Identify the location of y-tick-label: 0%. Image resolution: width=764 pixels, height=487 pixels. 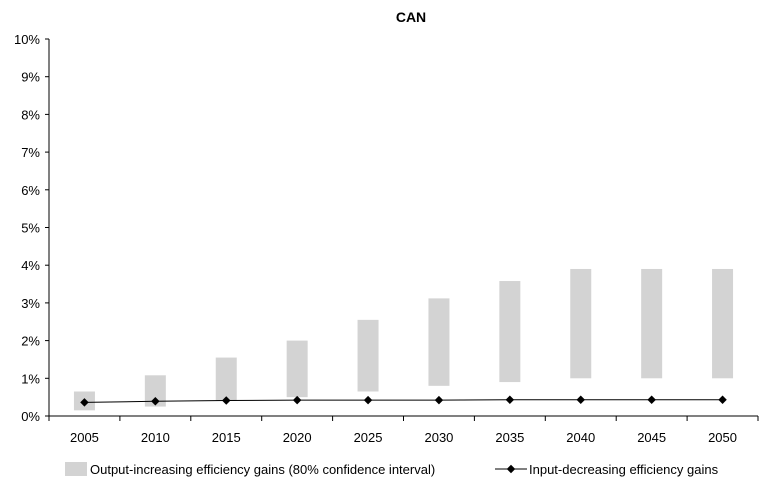
(30, 416).